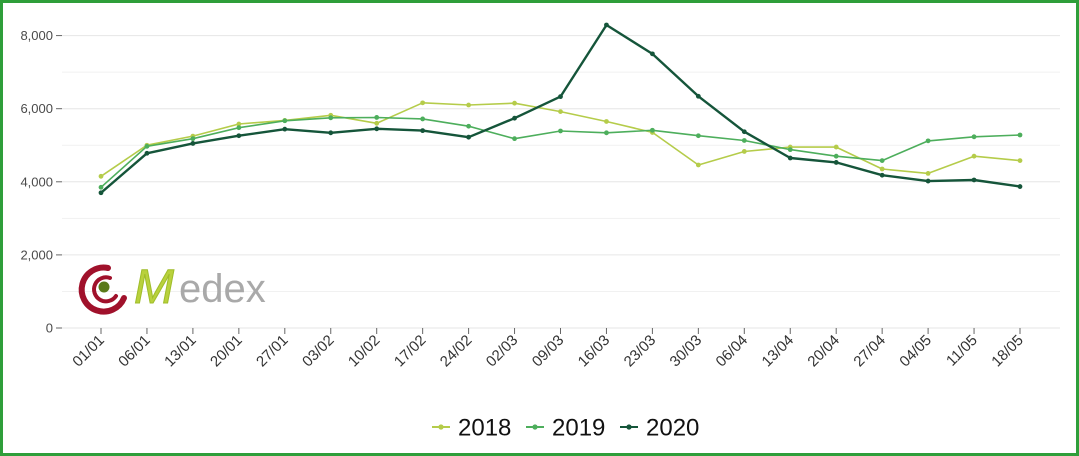 The width and height of the screenshot is (1079, 456). I want to click on legend-marker-2019, so click(535, 427).